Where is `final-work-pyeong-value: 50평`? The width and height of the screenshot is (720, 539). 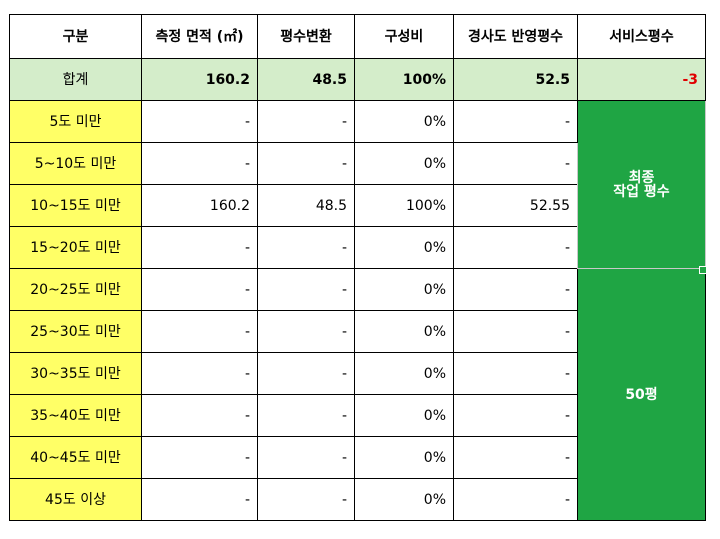 final-work-pyeong-value: 50평 is located at coordinates (641, 394).